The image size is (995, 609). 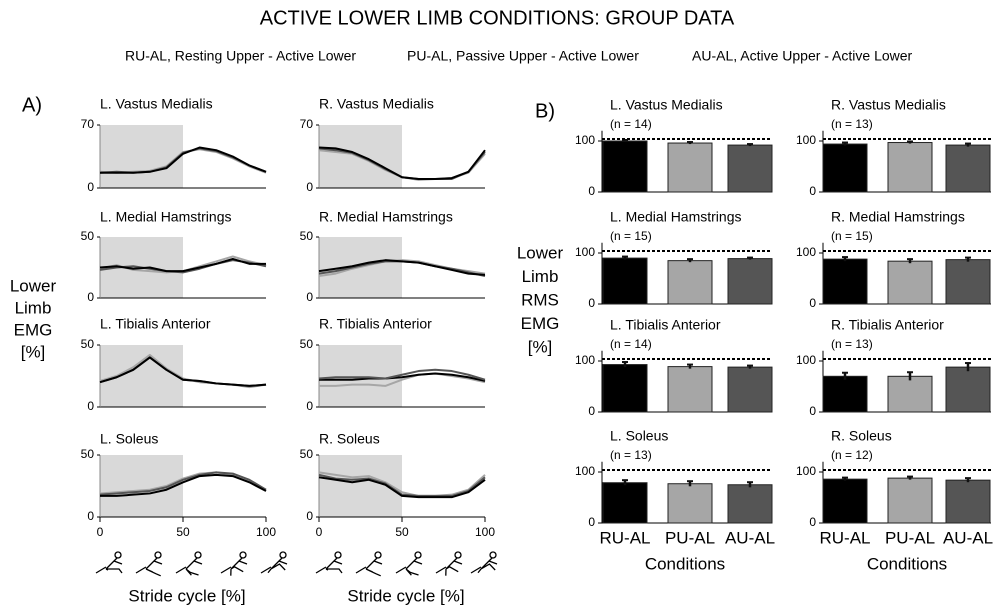 I want to click on chart-title: L. Medial Hamstrings, so click(x=166, y=217).